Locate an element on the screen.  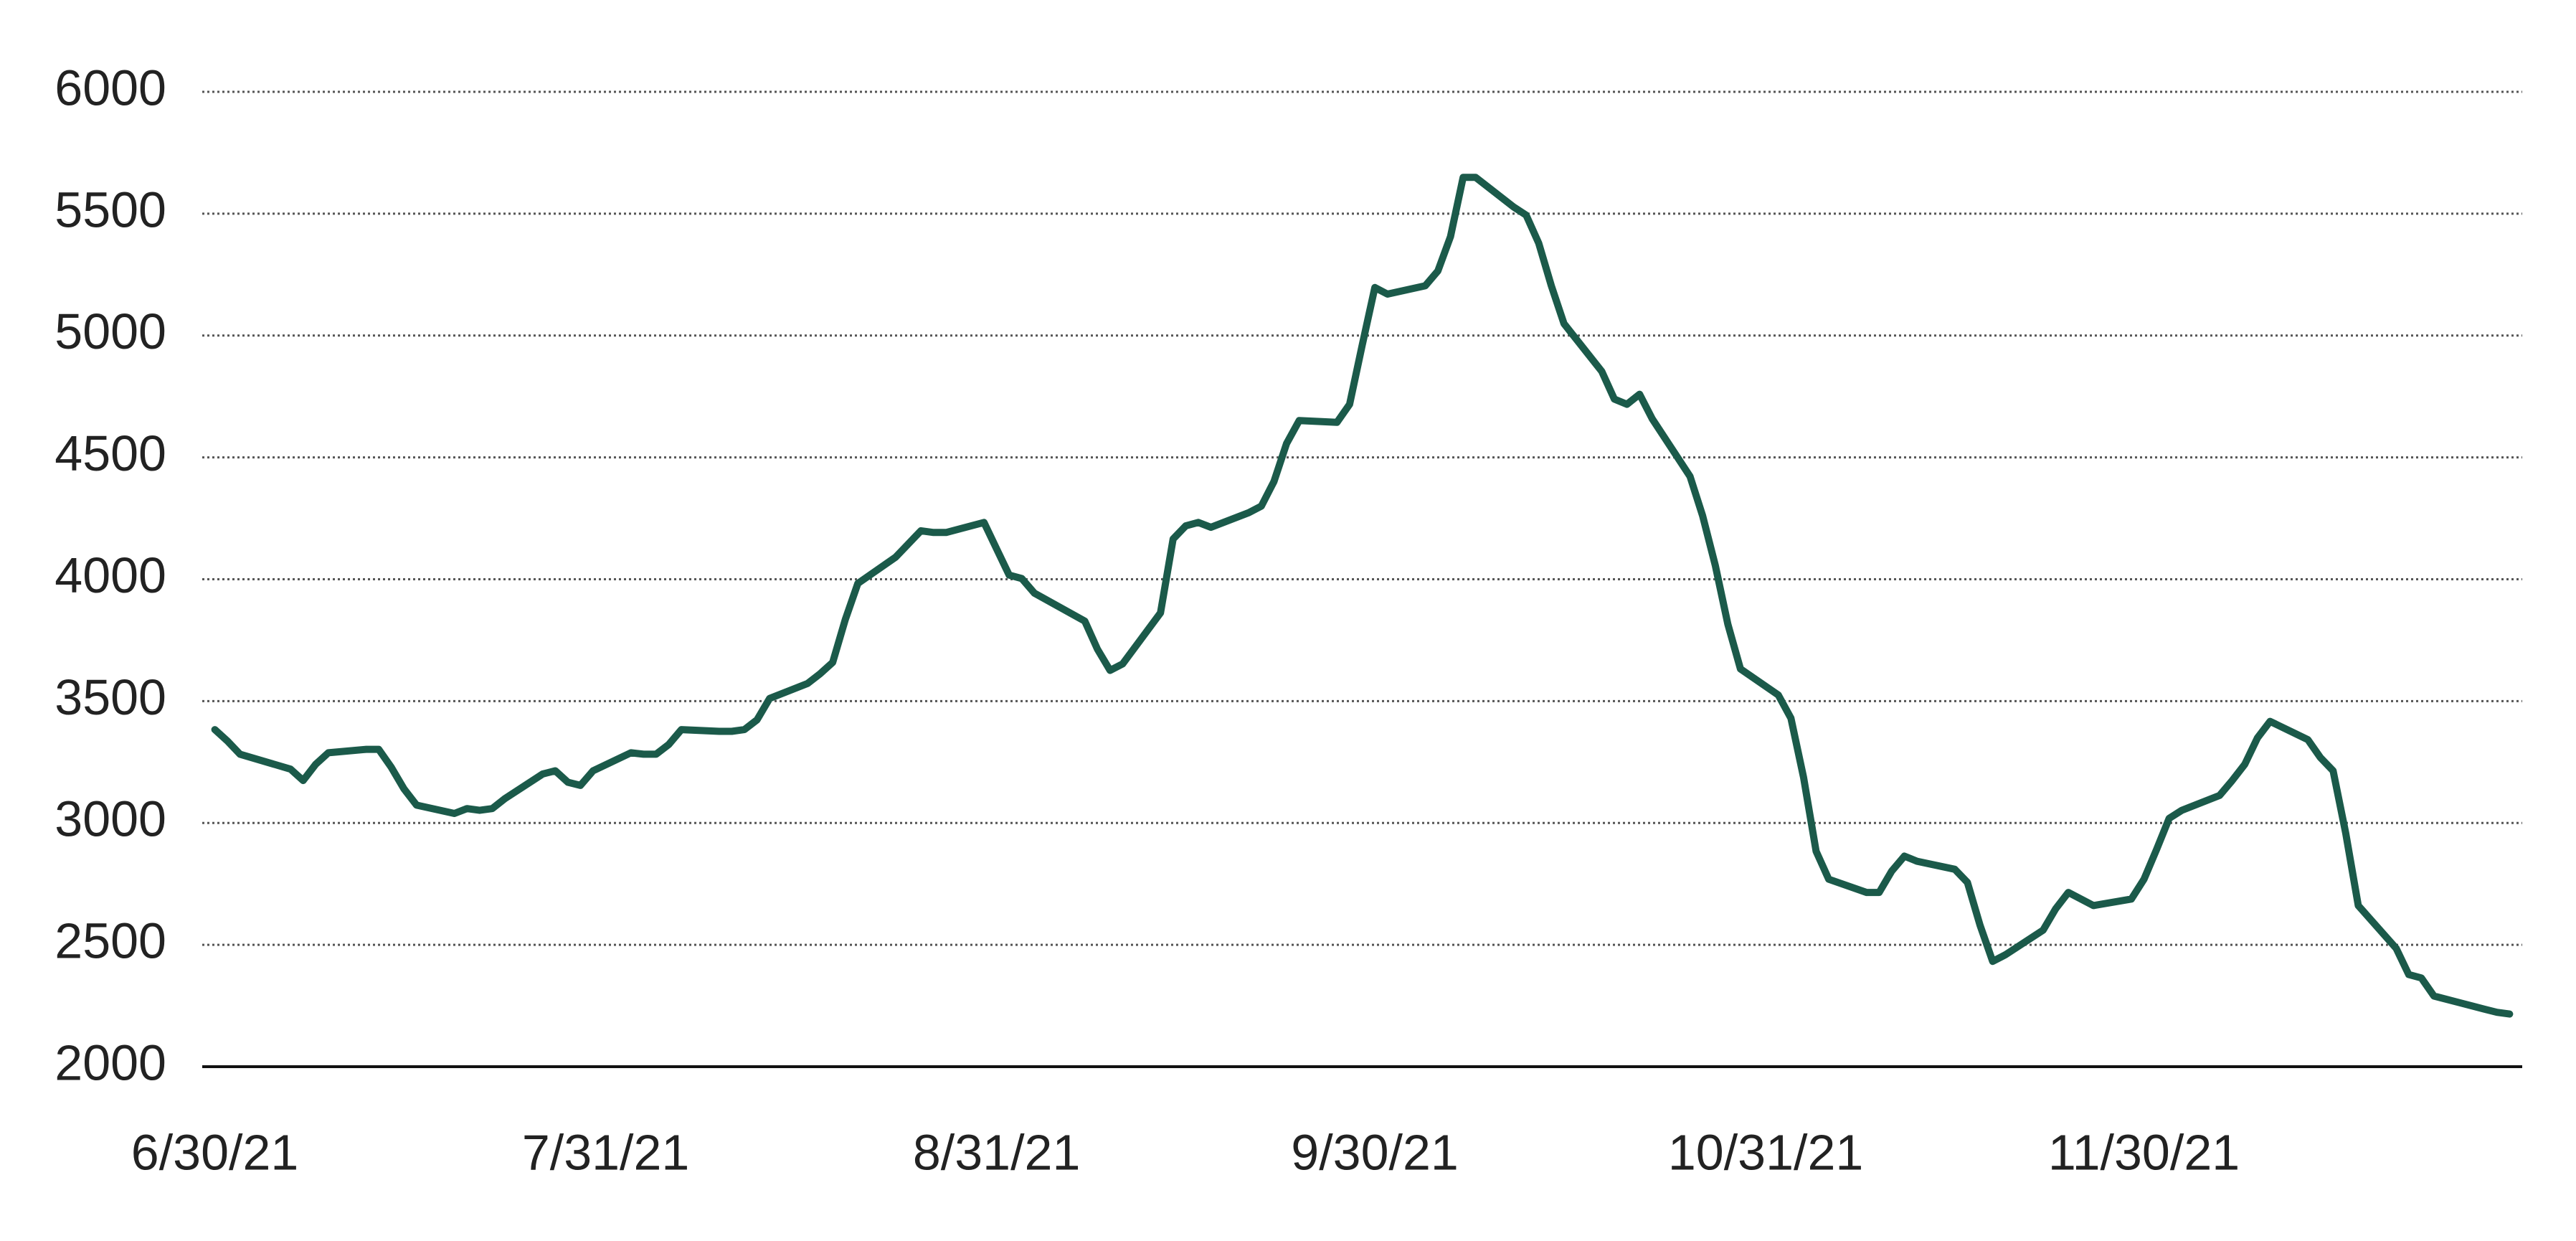
x-tick-label: 8/31/21 is located at coordinates (997, 1152).